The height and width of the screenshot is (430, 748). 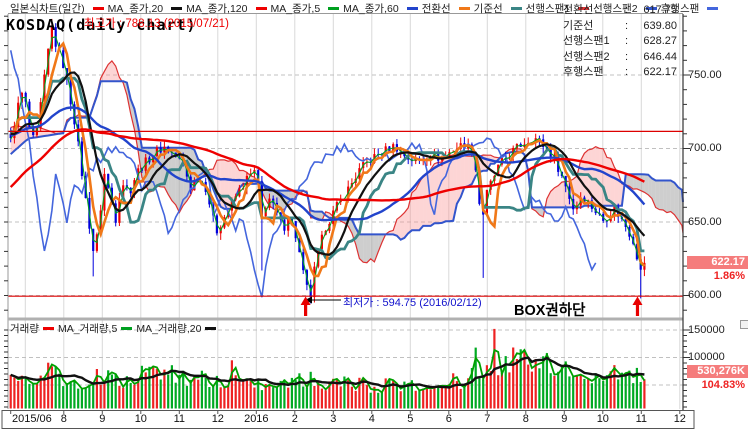 I want to click on x-axis-label: 2, so click(x=294, y=419).